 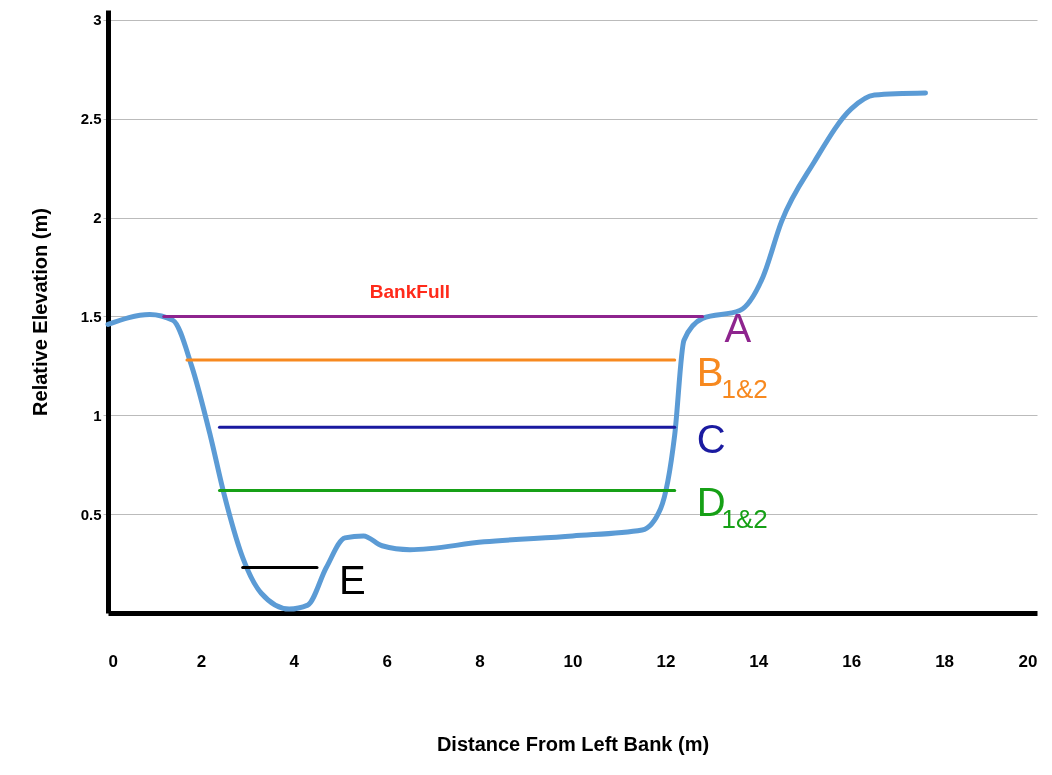 What do you see at coordinates (573, 743) in the screenshot?
I see `x-axis-title: Distance From Left Bank (m)` at bounding box center [573, 743].